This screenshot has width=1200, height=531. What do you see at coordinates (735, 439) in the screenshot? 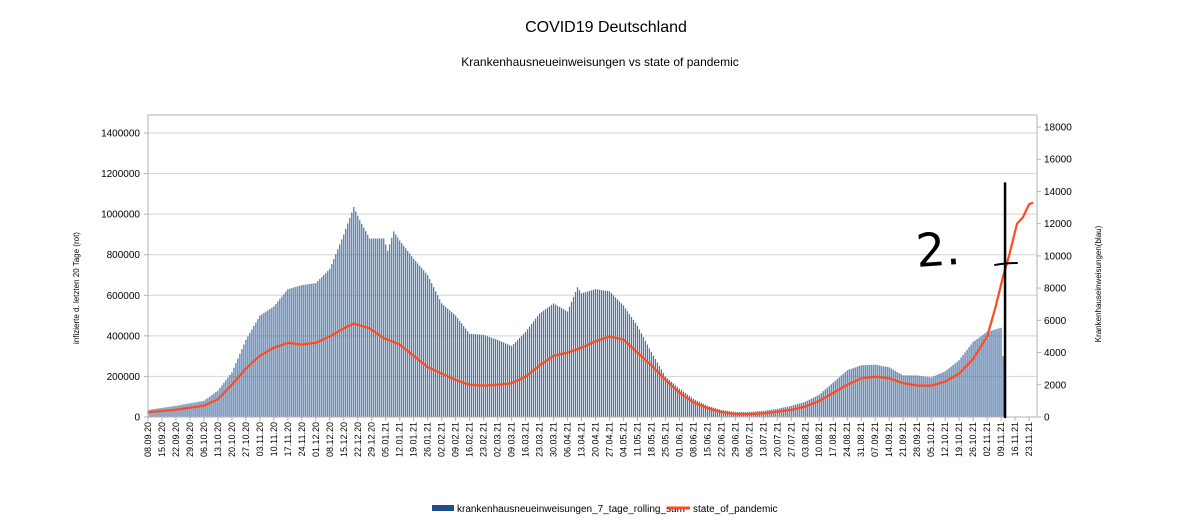
I see `x-tick-label: 29.06.21` at bounding box center [735, 439].